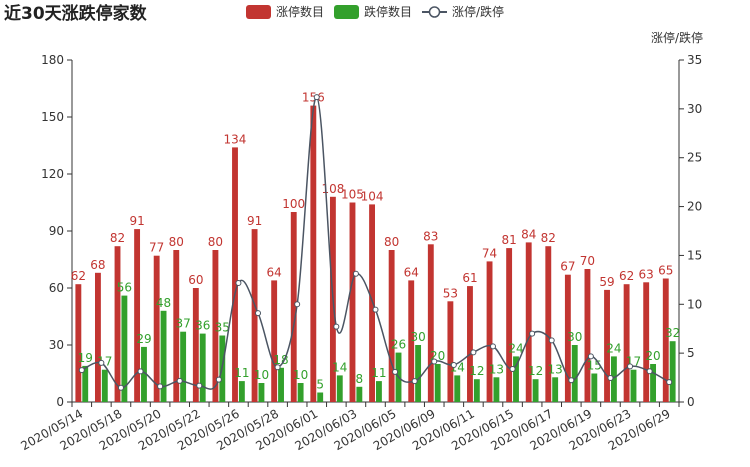  I want to click on y-left-tick-label: 120, so click(52, 174).